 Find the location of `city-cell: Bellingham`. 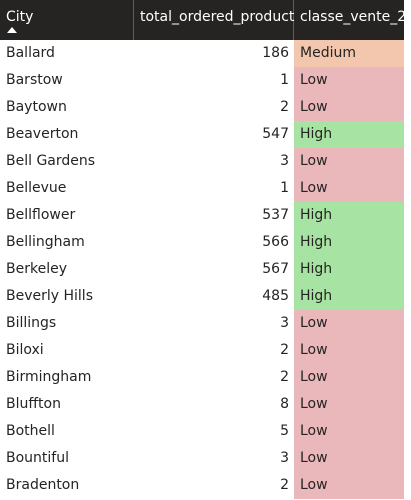

city-cell: Bellingham is located at coordinates (45, 242).